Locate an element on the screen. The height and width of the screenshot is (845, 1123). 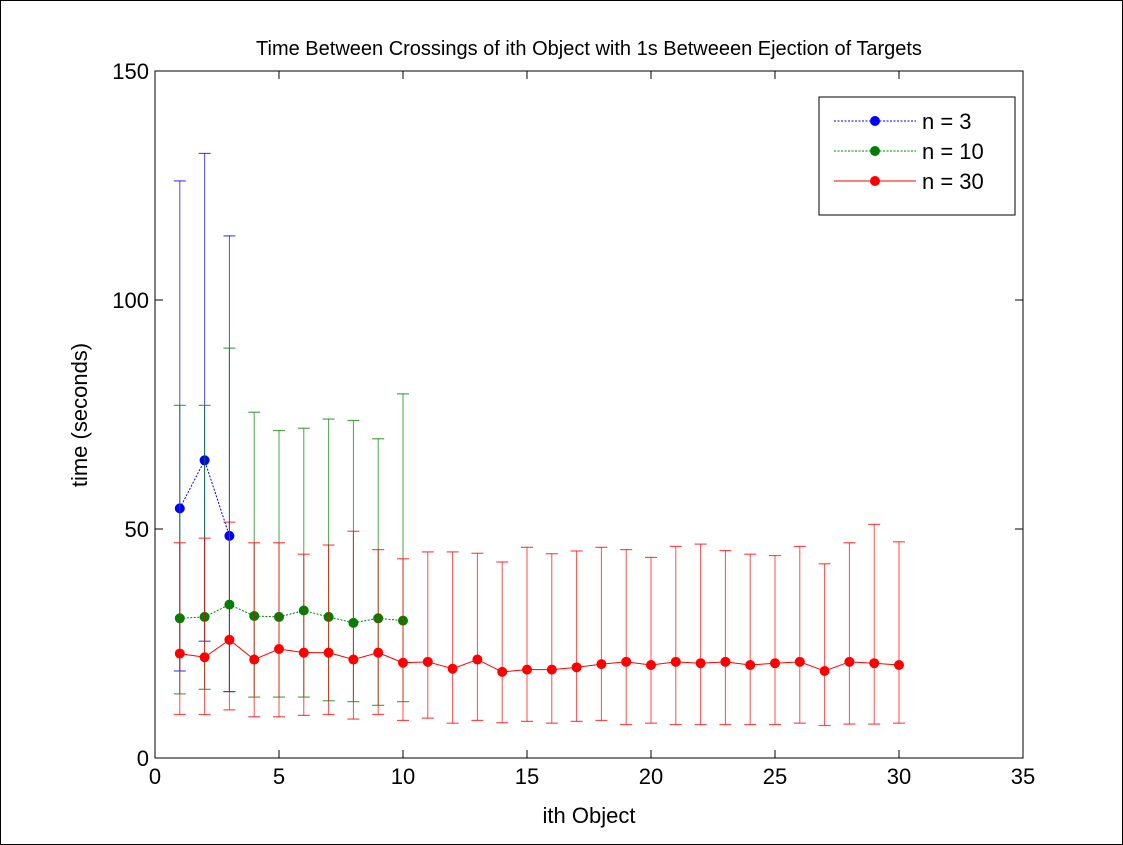
legend-item-3: n = 30 is located at coordinates (909, 181).